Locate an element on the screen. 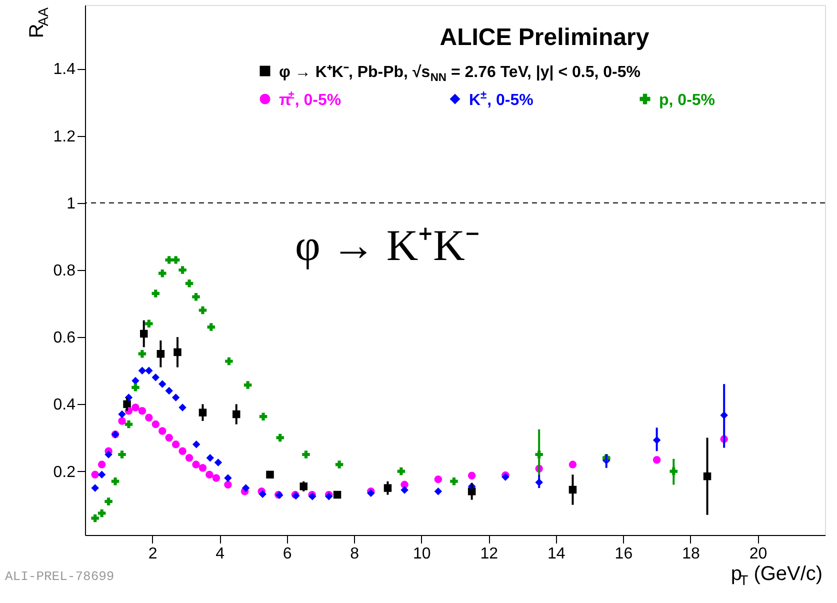 This screenshot has width=837, height=603. y-tick-label: 0.8 is located at coordinates (64, 271).